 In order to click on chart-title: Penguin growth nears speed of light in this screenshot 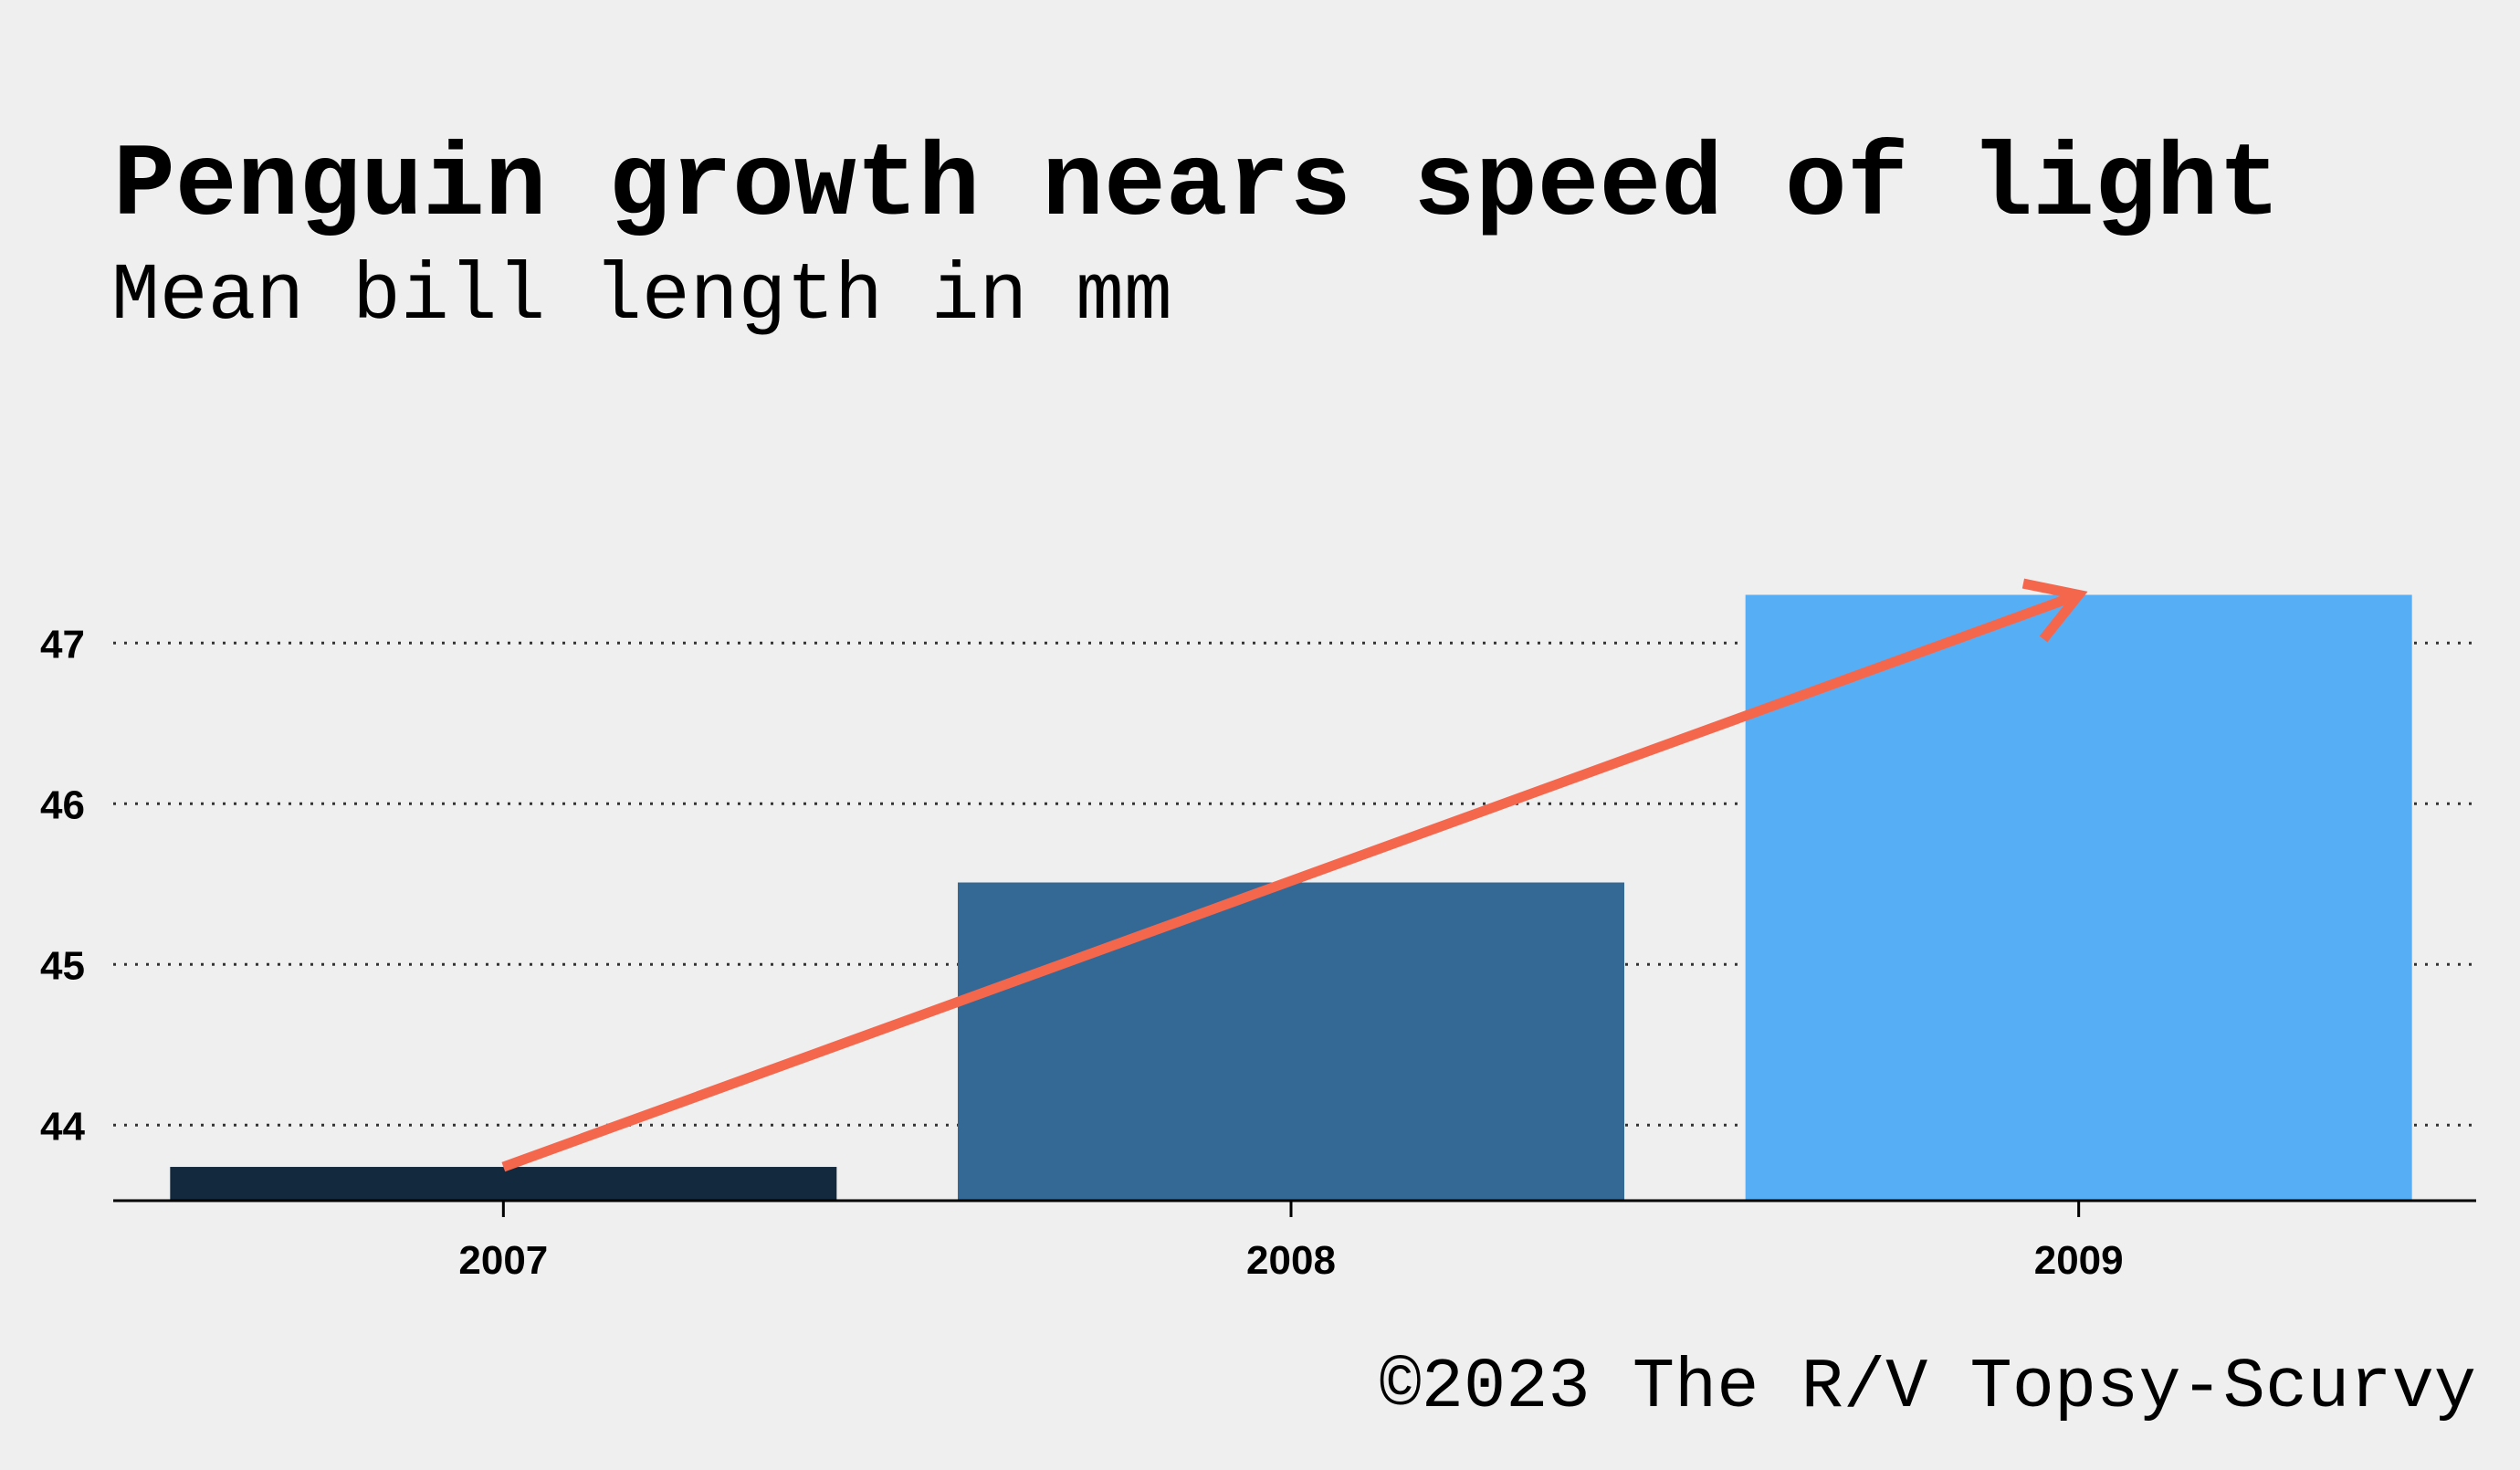, I will do `click(1197, 186)`.